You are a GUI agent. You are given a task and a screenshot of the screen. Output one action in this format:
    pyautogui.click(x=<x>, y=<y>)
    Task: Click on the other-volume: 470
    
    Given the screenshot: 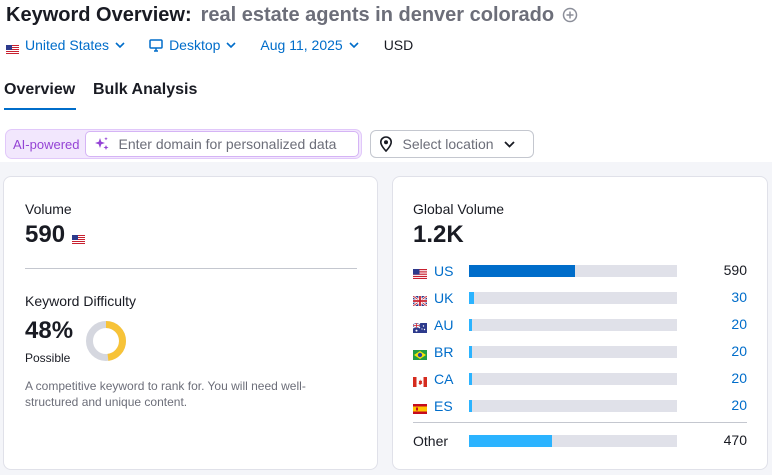 What is the action you would take?
    pyautogui.click(x=735, y=440)
    